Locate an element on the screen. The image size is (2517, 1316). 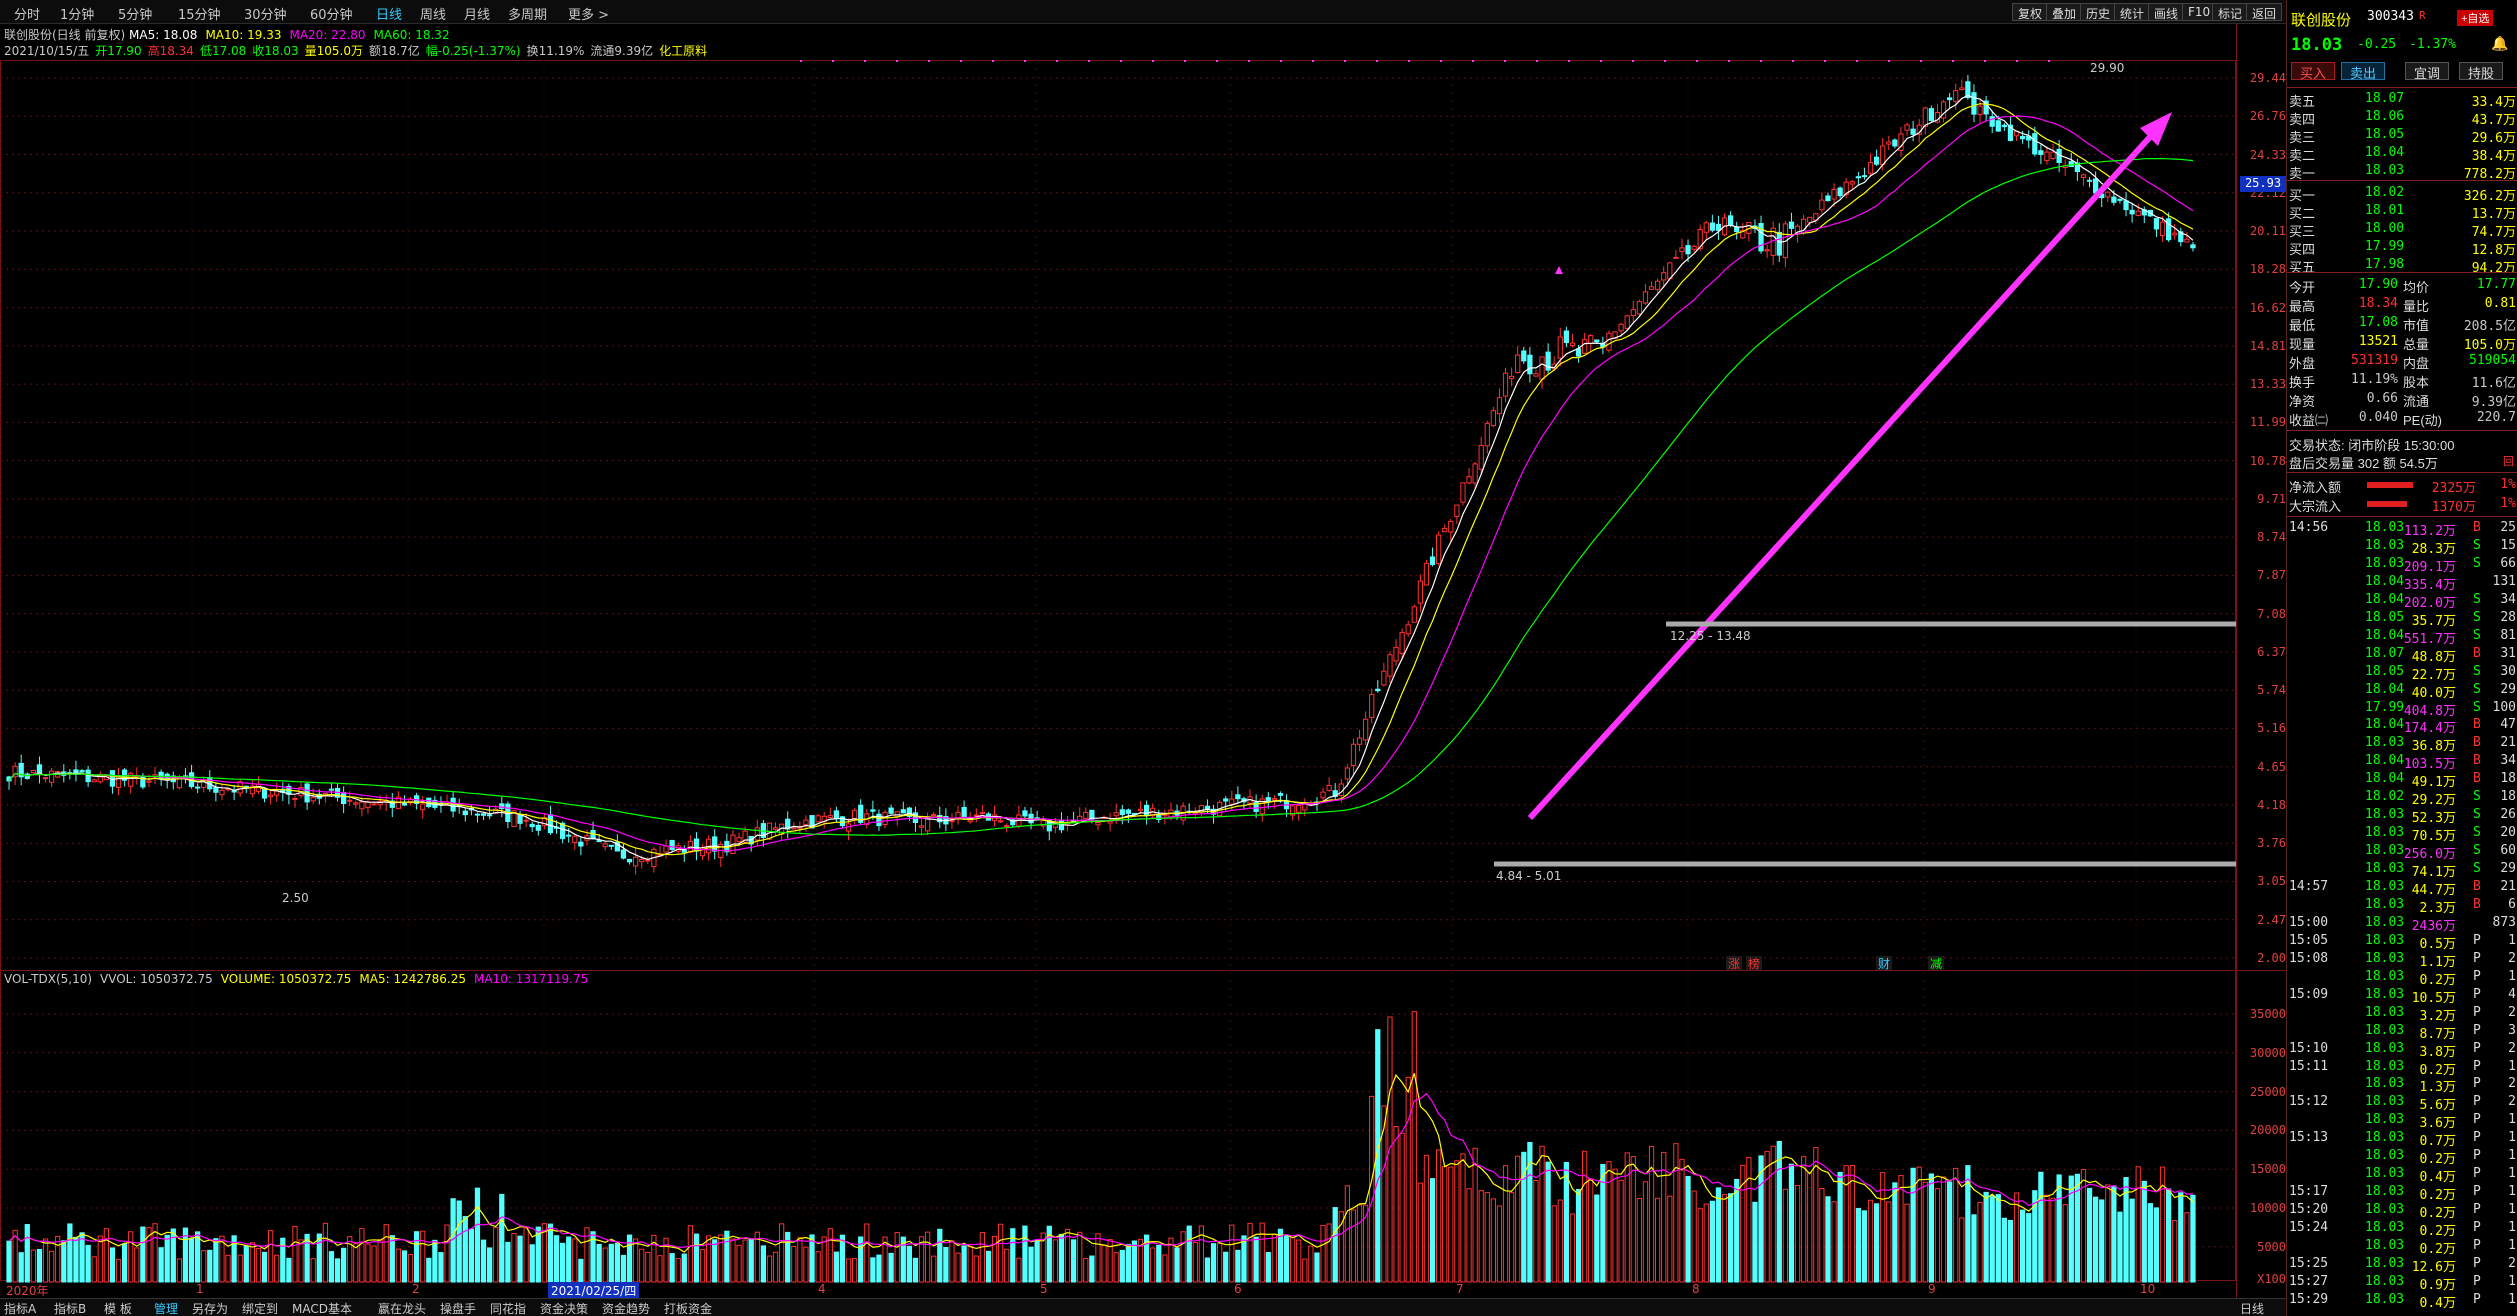
bid-label: 买五 is located at coordinates (2302, 267).